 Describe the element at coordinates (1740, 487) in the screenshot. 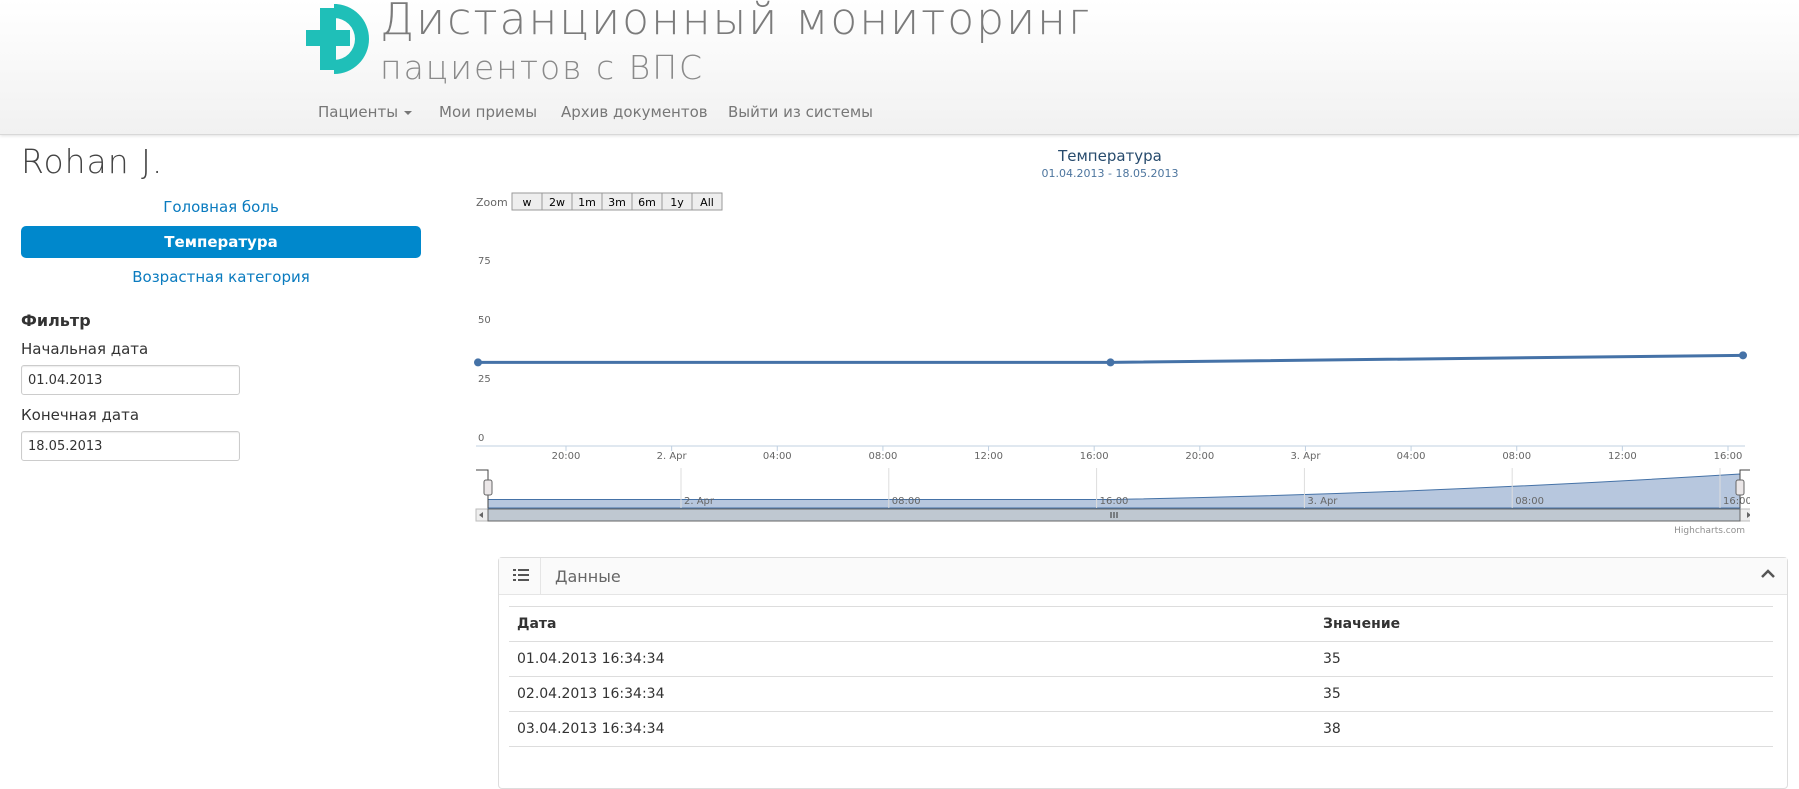

I see `navigator-right-handle` at that location.